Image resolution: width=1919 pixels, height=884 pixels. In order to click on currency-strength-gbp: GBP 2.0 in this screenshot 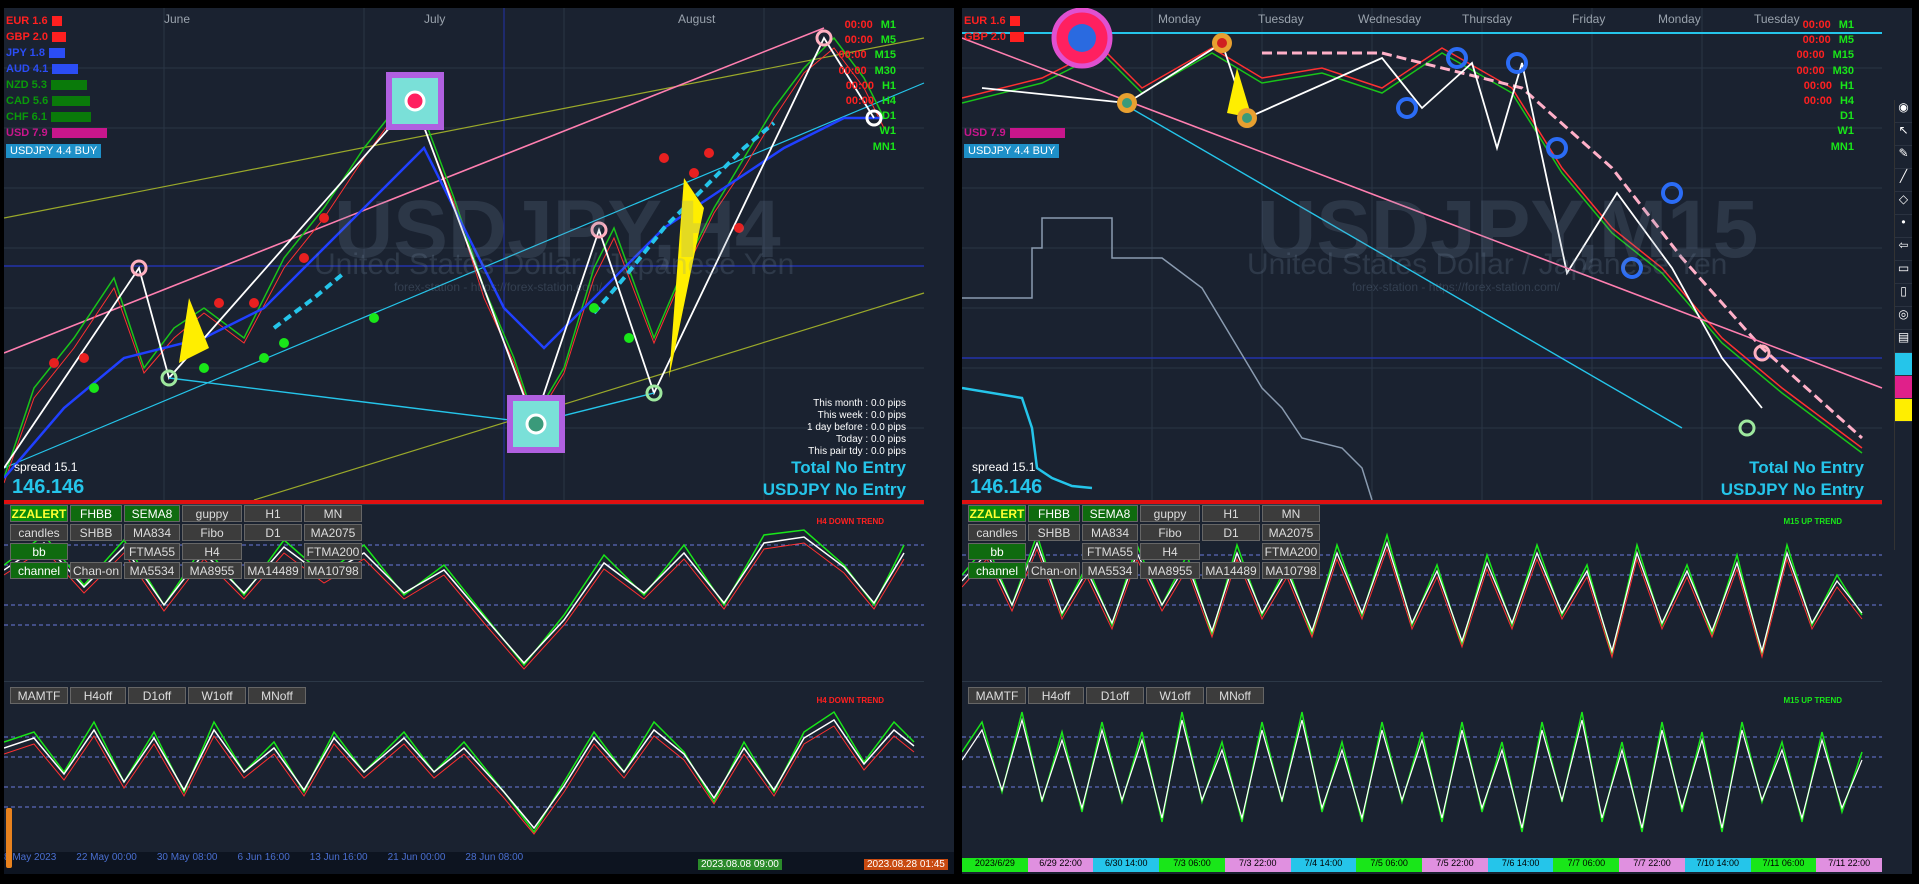, I will do `click(994, 37)`.